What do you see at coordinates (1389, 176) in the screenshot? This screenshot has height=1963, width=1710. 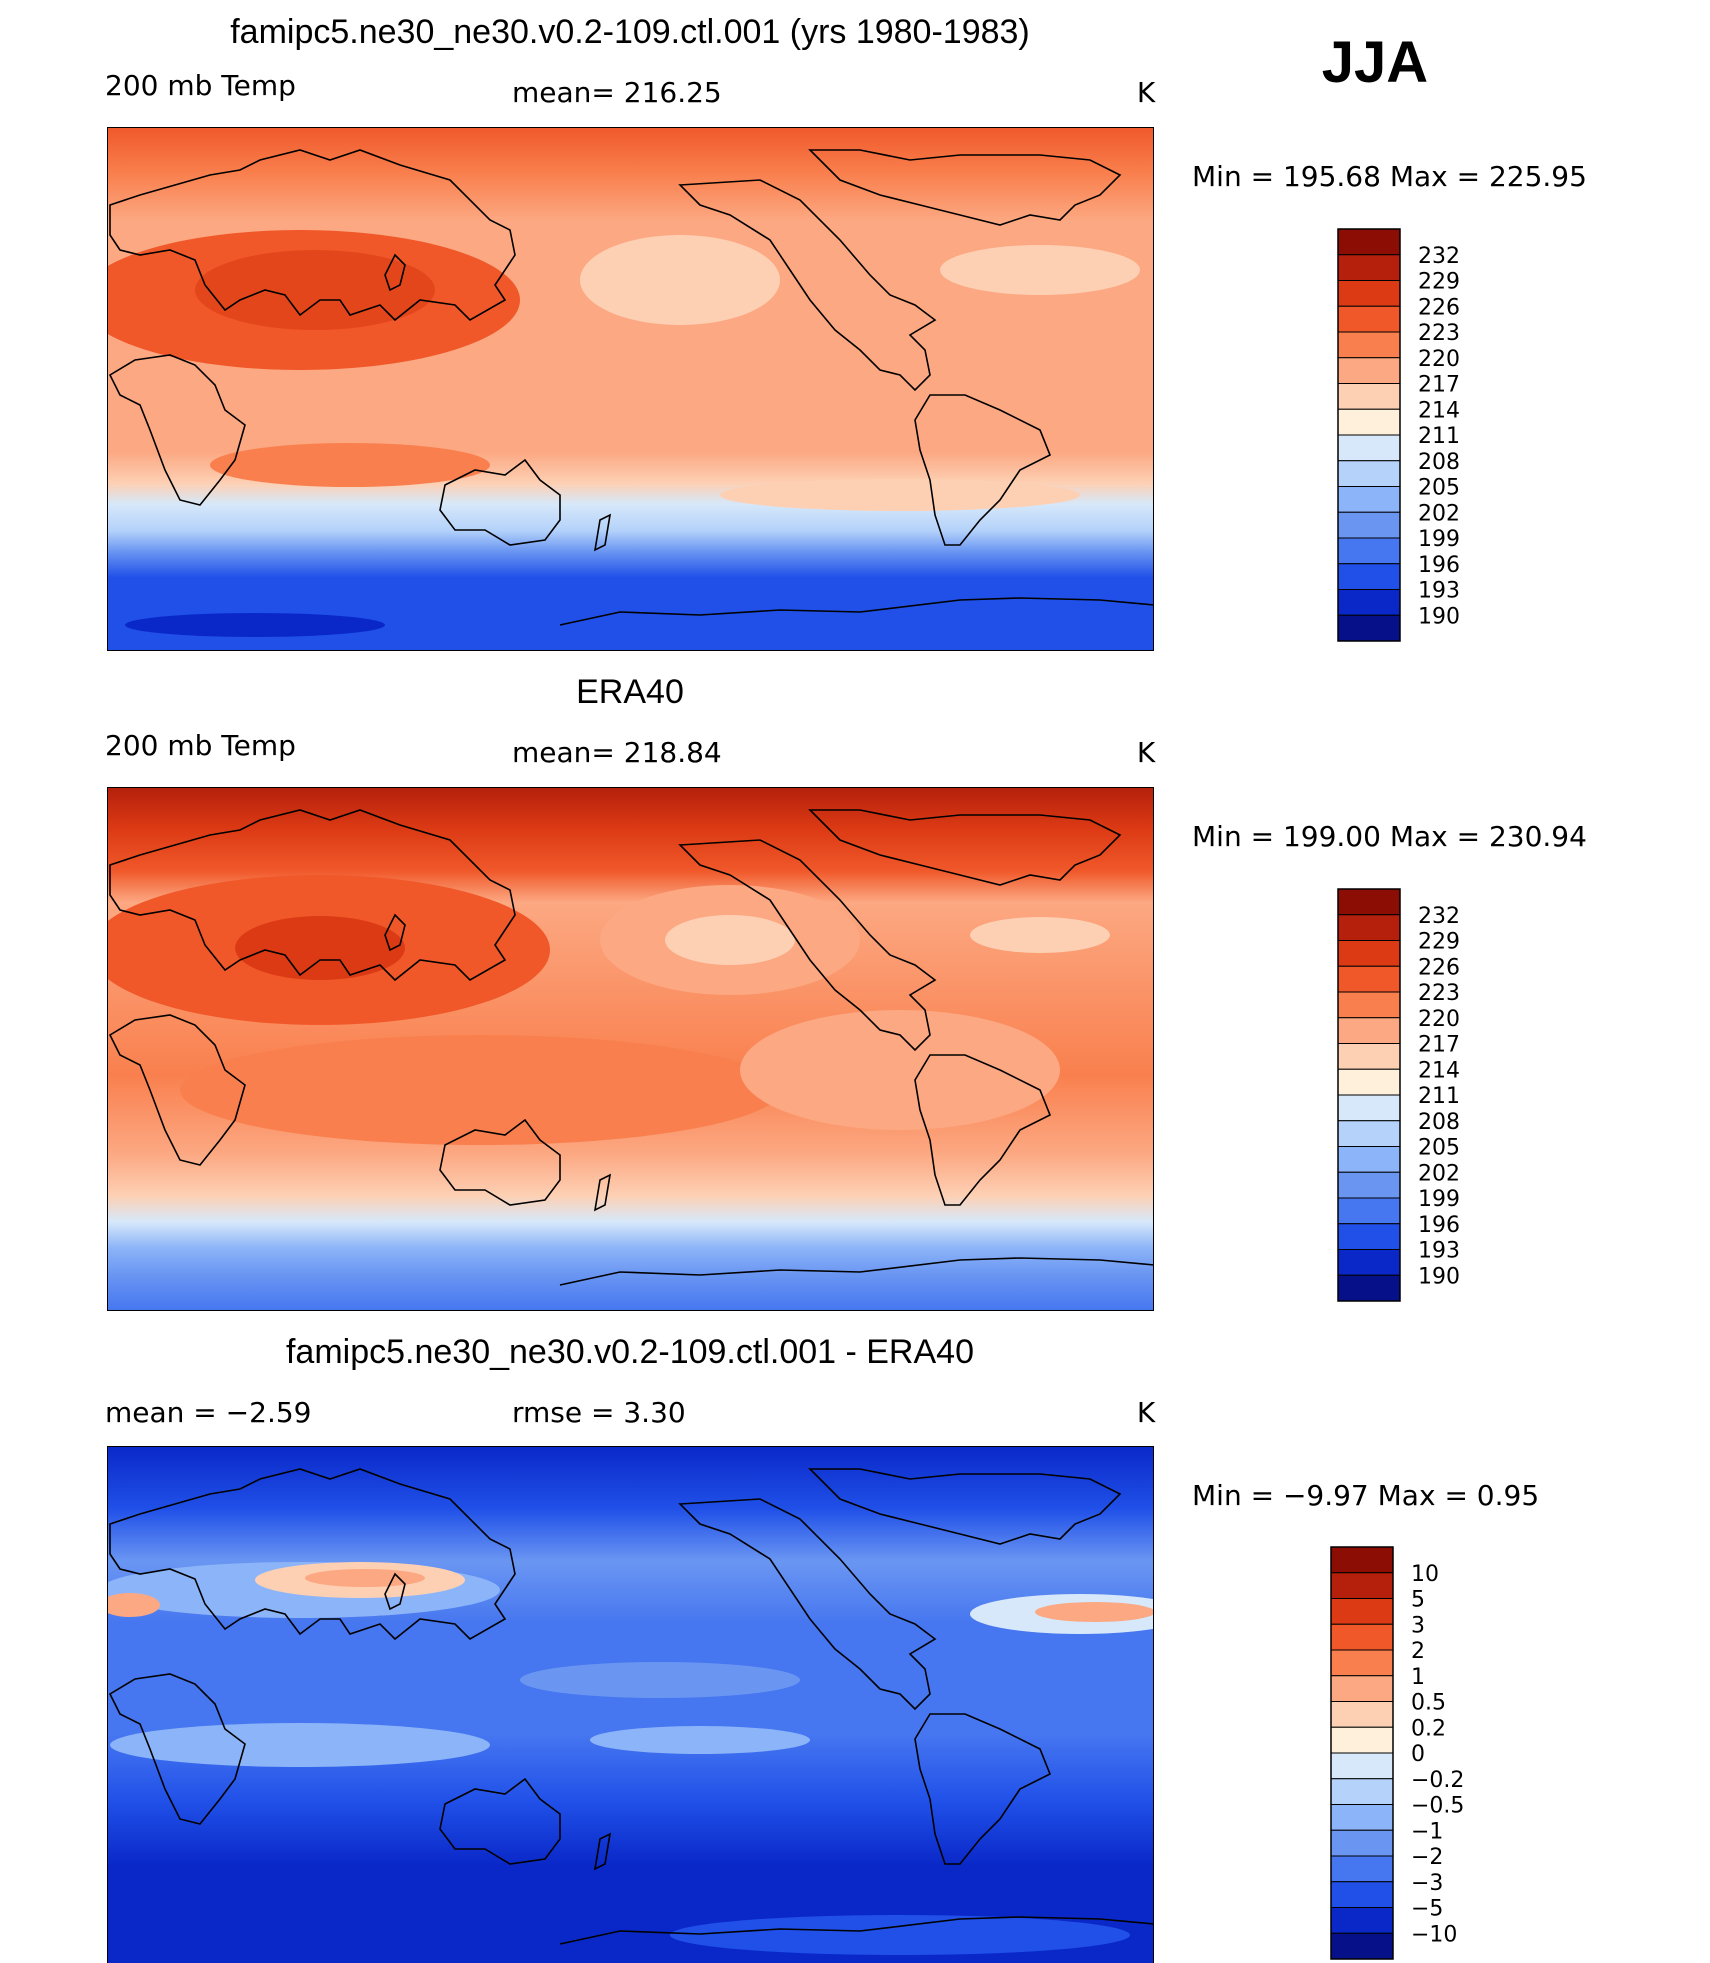 I see `panel-model-minmax: Min = 195.68 Max = 225.95` at bounding box center [1389, 176].